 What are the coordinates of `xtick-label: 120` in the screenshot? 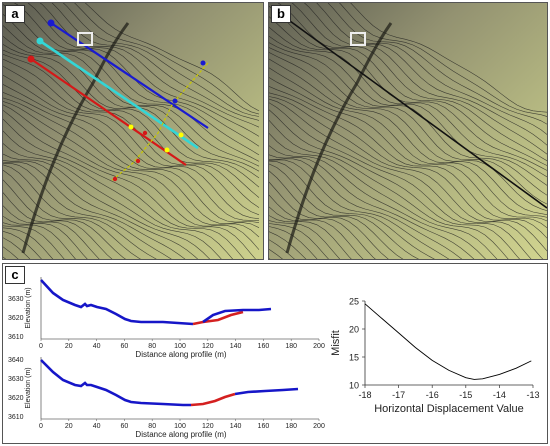 It's located at (208, 426).